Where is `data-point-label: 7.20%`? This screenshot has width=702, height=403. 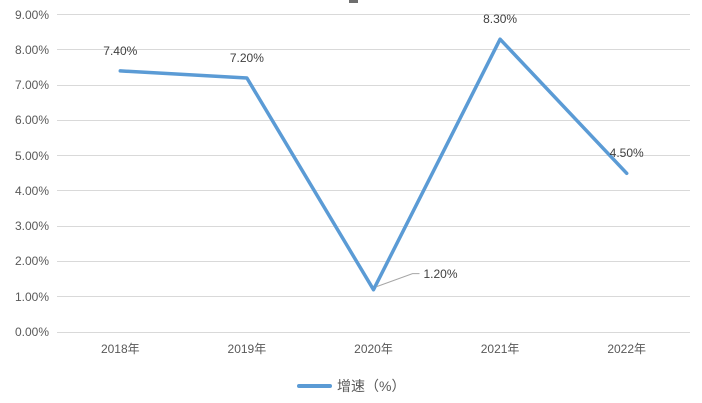 data-point-label: 7.20% is located at coordinates (246, 58).